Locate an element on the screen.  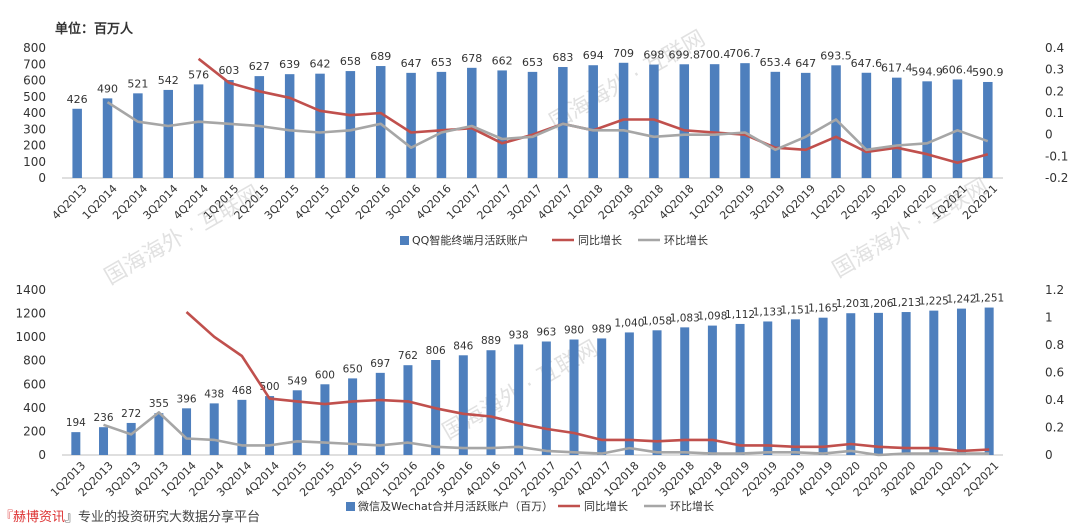
bar-value-label: 662 is located at coordinates (502, 60).